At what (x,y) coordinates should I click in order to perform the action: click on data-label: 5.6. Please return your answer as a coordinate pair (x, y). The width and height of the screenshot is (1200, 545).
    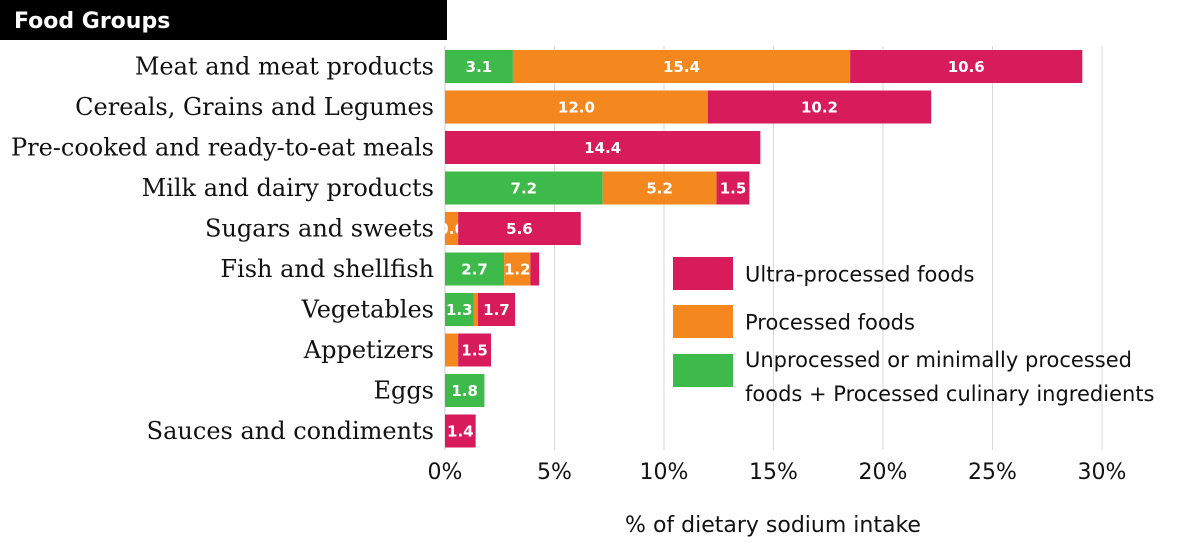
    Looking at the image, I should click on (519, 229).